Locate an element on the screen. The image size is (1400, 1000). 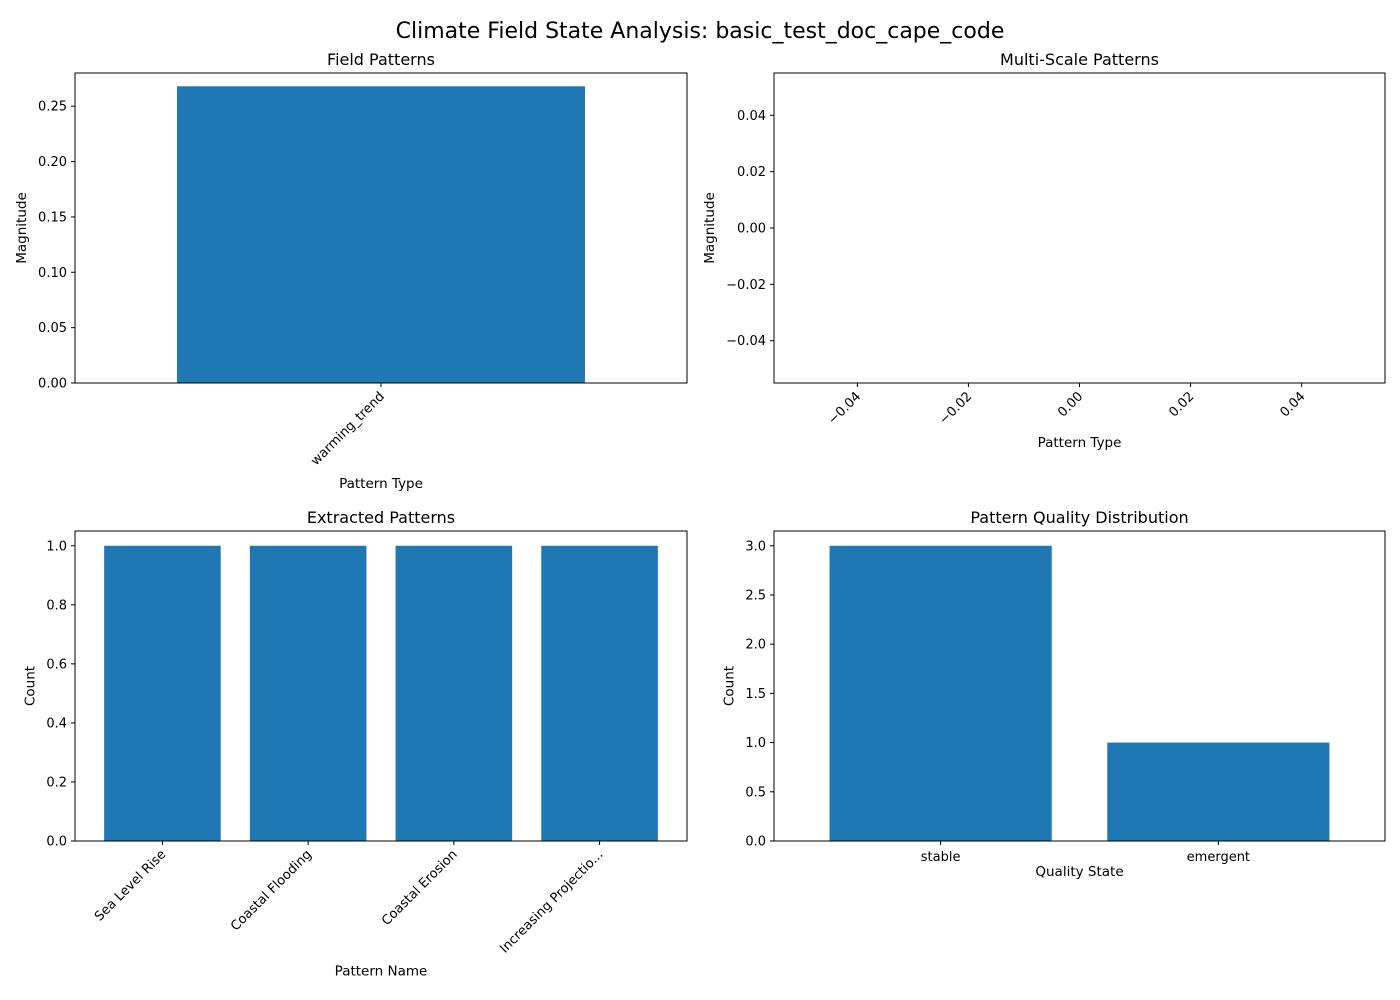
field-patterns-title: Field Patterns is located at coordinates (381, 59).